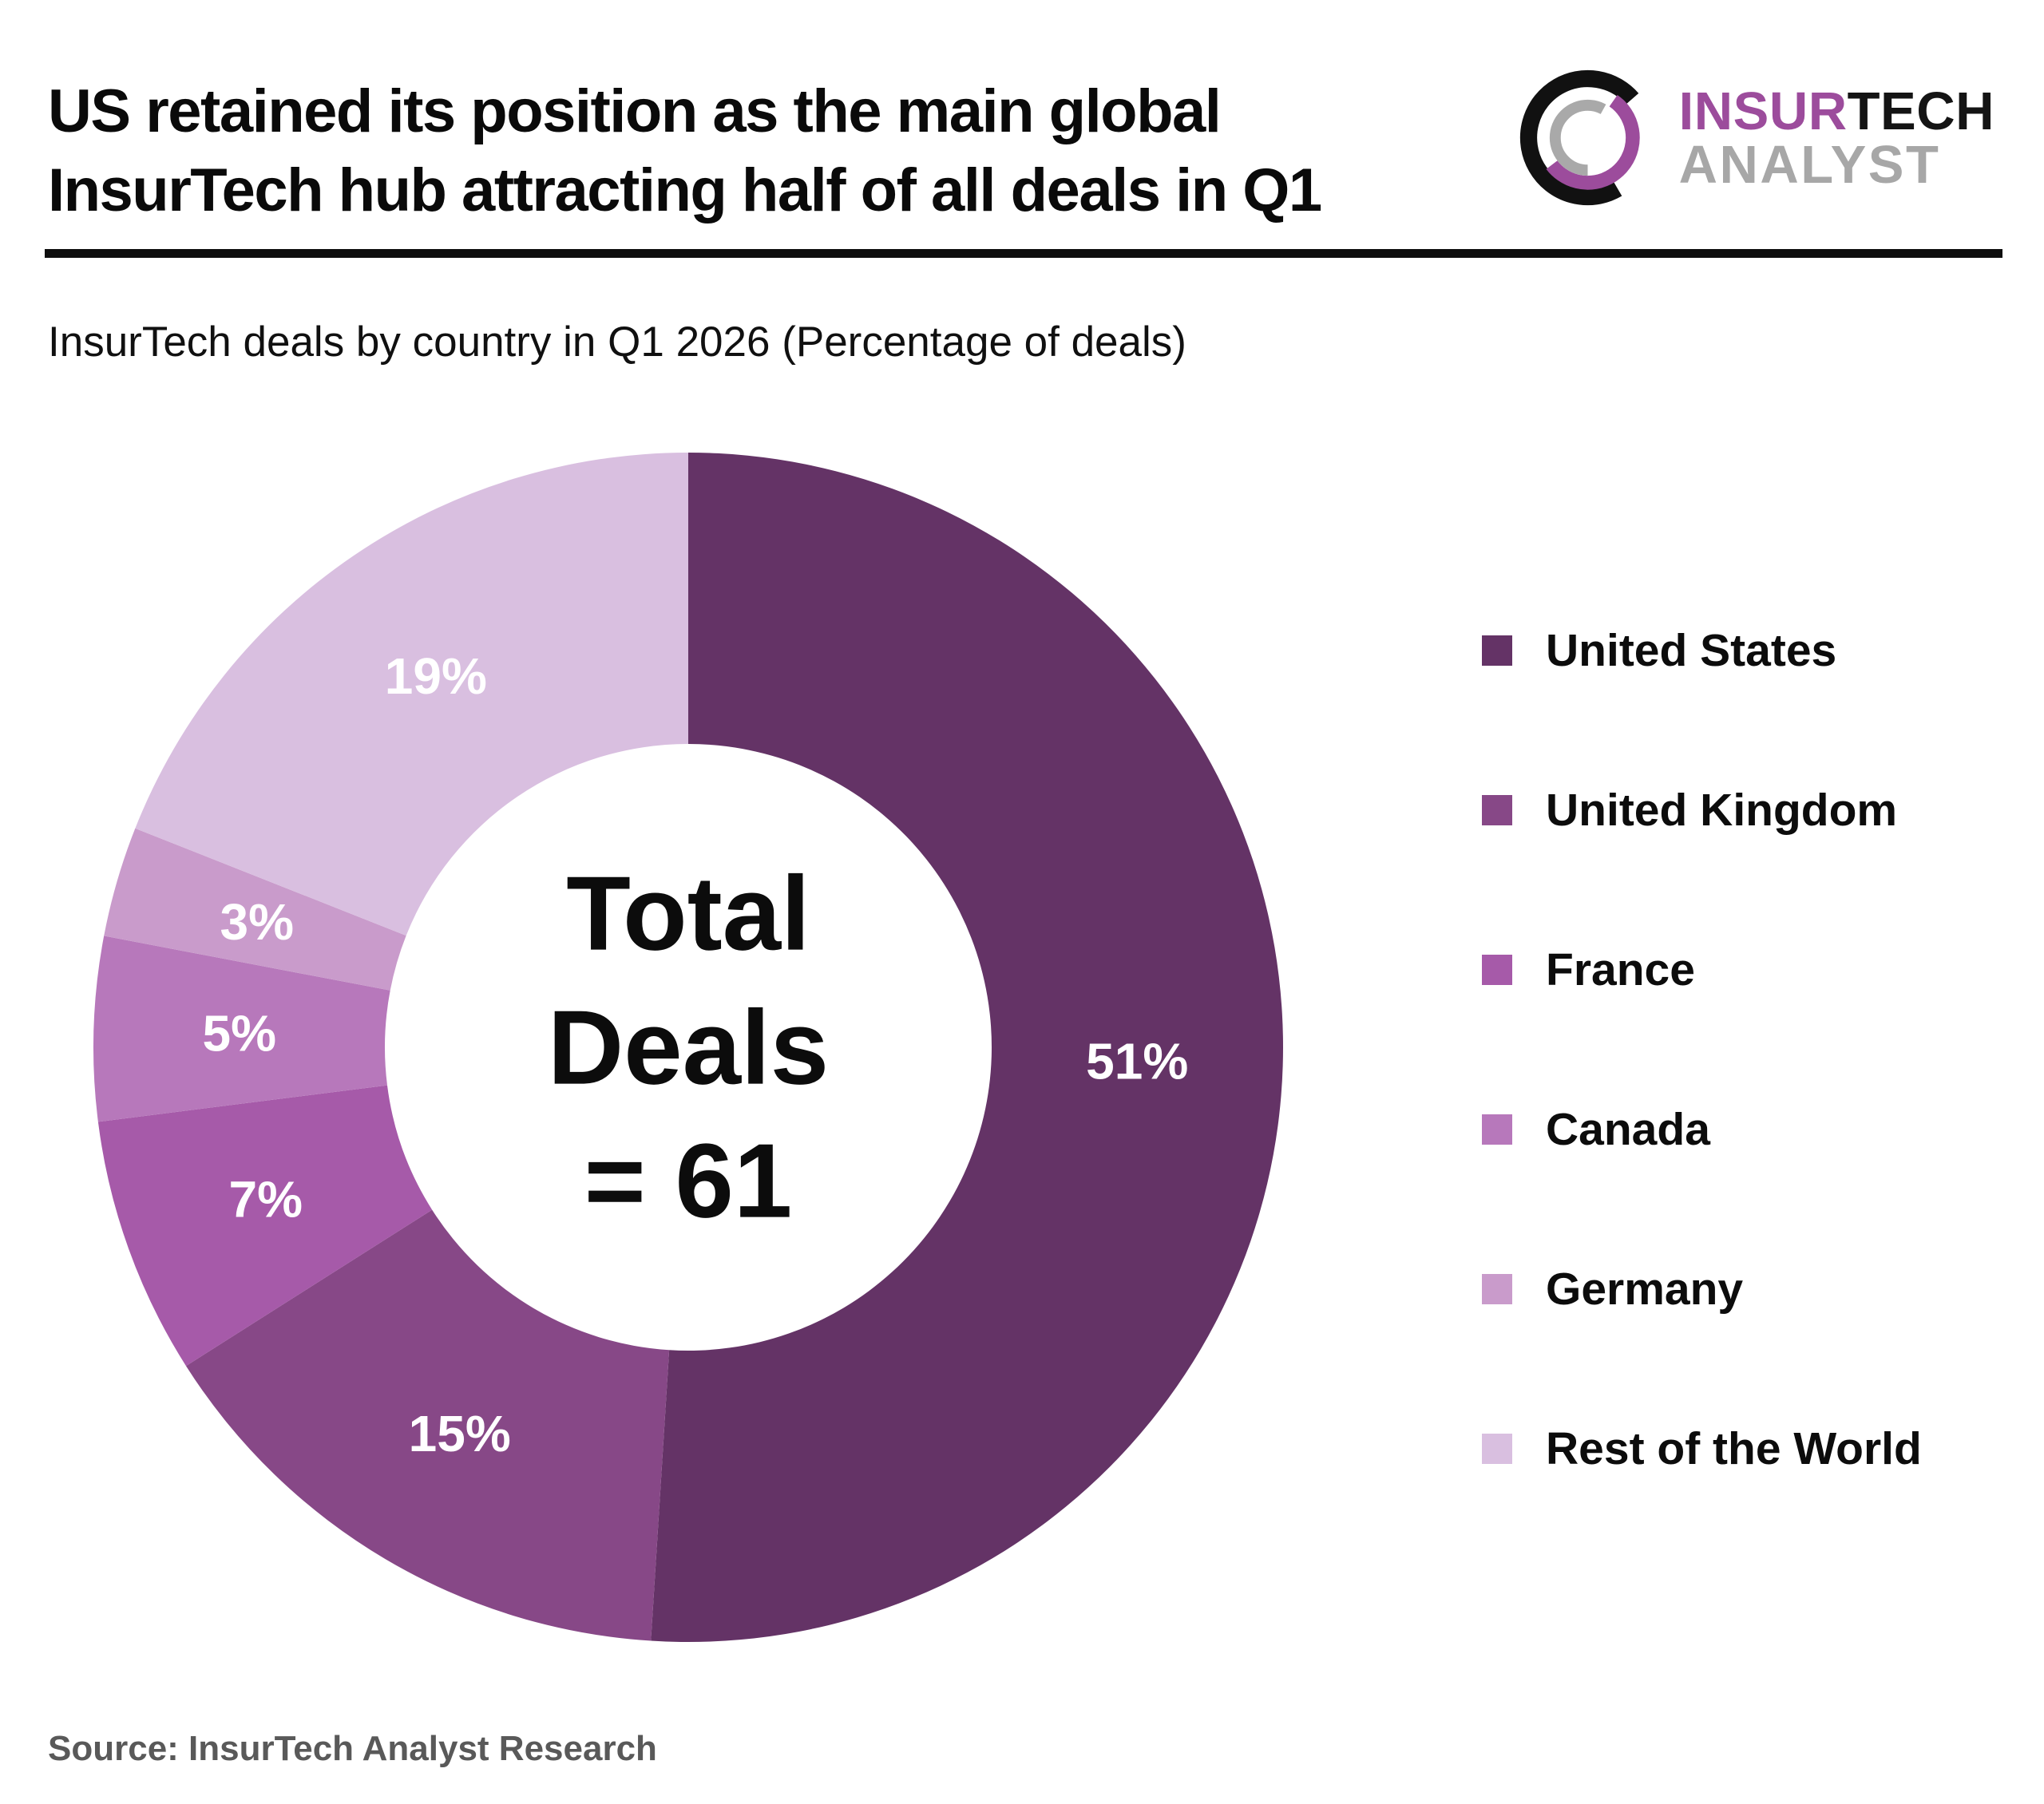 The width and height of the screenshot is (2044, 1804). What do you see at coordinates (1920, 111) in the screenshot?
I see `logo-text-tech: TECH` at bounding box center [1920, 111].